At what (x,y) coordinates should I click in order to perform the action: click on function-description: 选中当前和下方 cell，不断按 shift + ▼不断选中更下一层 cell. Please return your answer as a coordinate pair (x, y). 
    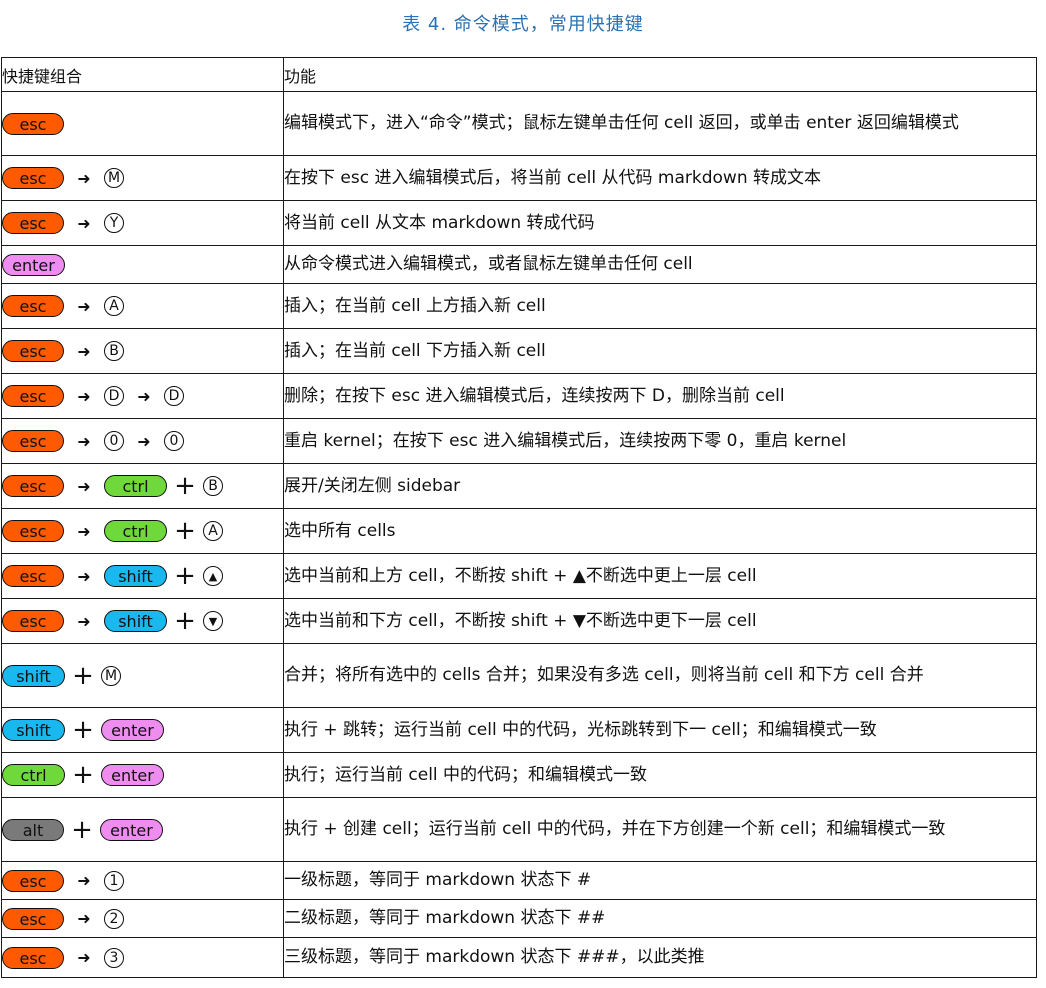
    Looking at the image, I should click on (660, 621).